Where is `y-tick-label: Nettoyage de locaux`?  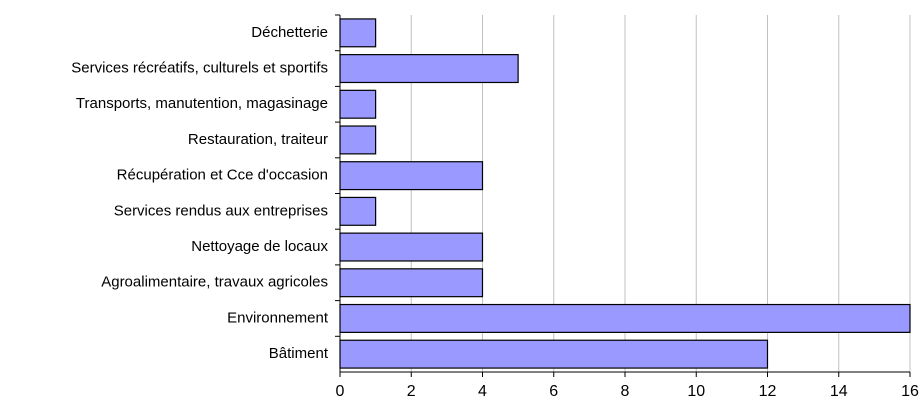
y-tick-label: Nettoyage de locaux is located at coordinates (259, 246).